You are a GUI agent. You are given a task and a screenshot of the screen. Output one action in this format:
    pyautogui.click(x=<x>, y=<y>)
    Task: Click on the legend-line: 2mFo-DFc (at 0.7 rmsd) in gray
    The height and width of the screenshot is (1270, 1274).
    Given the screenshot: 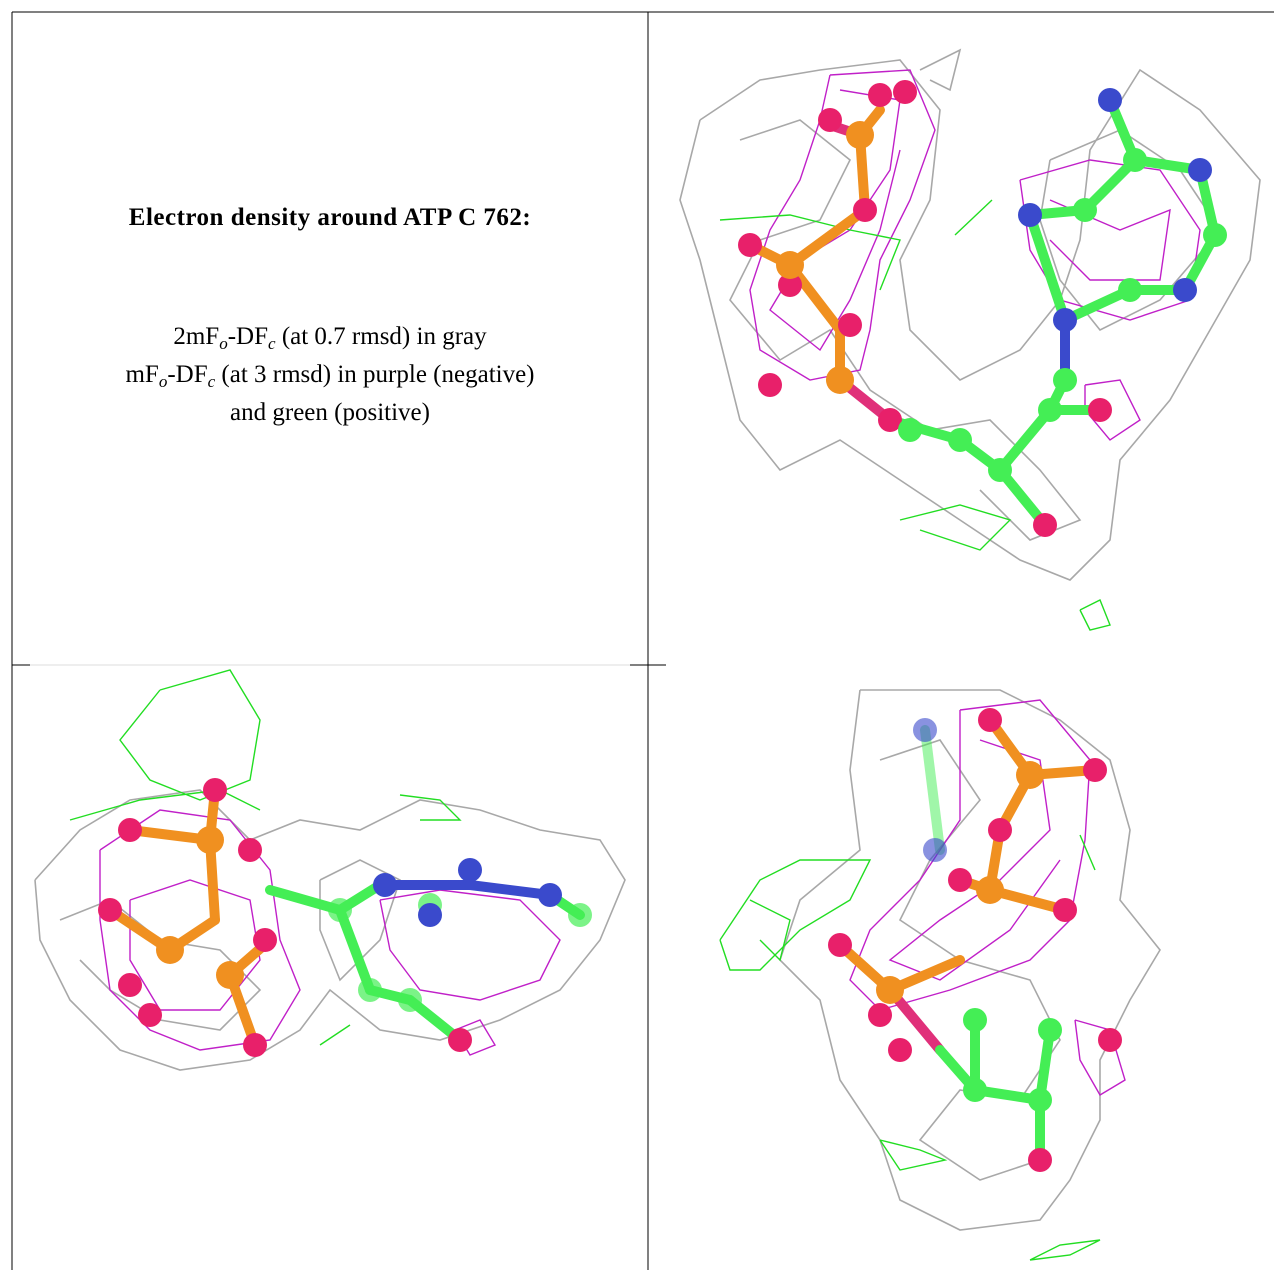 What is the action you would take?
    pyautogui.click(x=330, y=337)
    